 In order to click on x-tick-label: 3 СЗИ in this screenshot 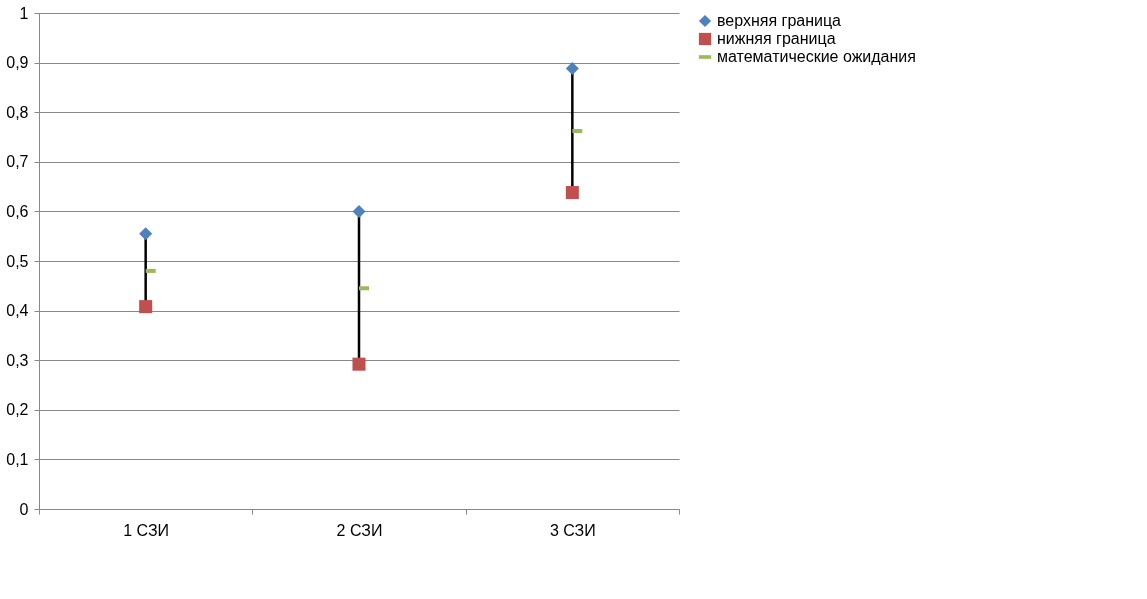, I will do `click(572, 530)`.